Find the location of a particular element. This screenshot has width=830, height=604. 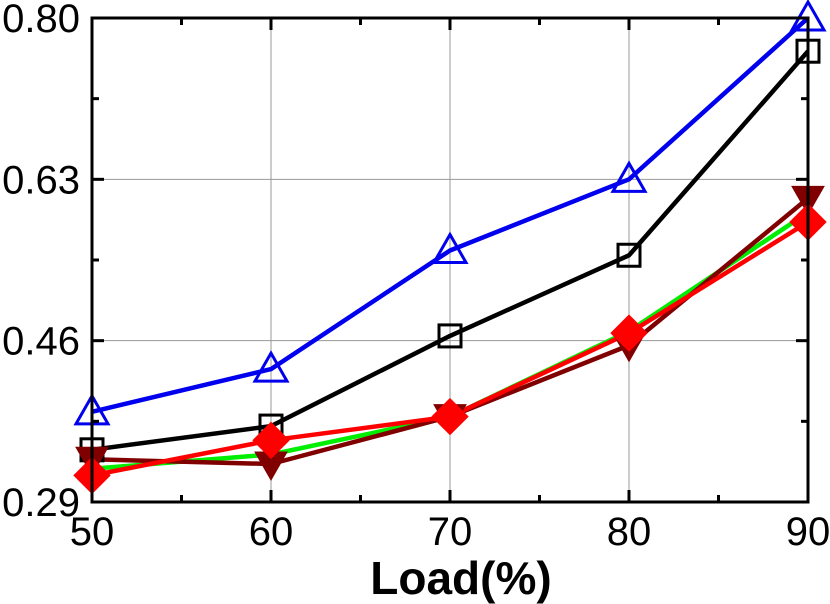

x-tick-label: 60 is located at coordinates (271, 532).